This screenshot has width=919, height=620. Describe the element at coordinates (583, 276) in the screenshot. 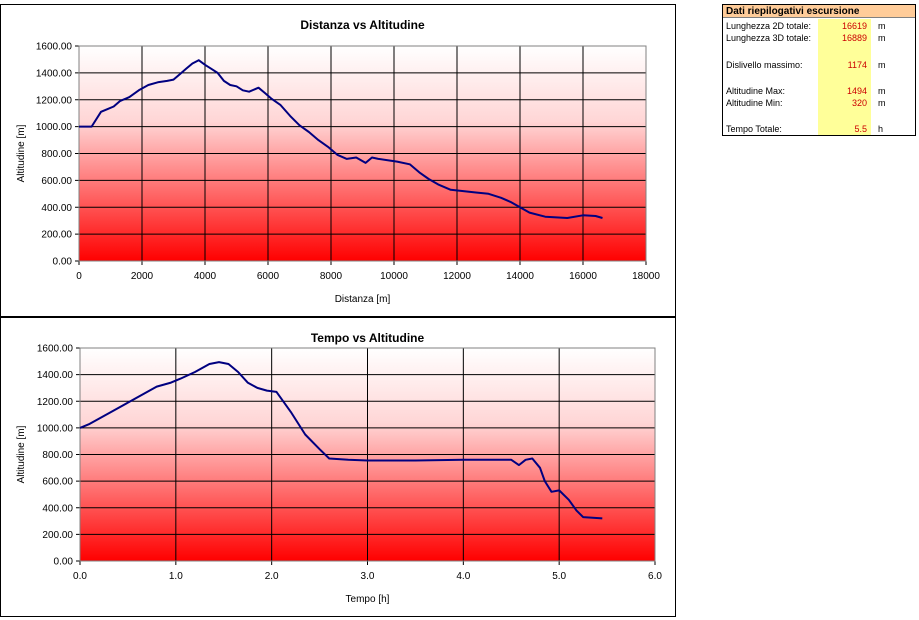

I see `x-tick-label: 16000` at that location.